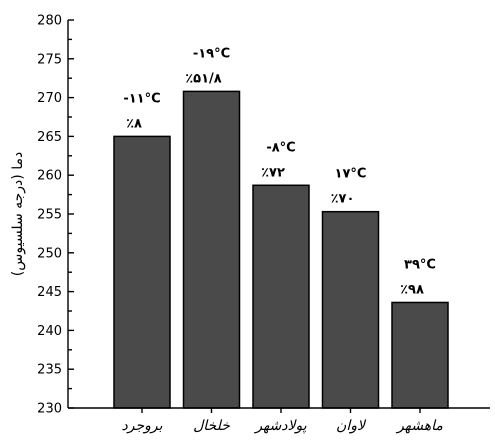  Describe the element at coordinates (49, 176) in the screenshot. I see `y-tick-label: 260` at that location.